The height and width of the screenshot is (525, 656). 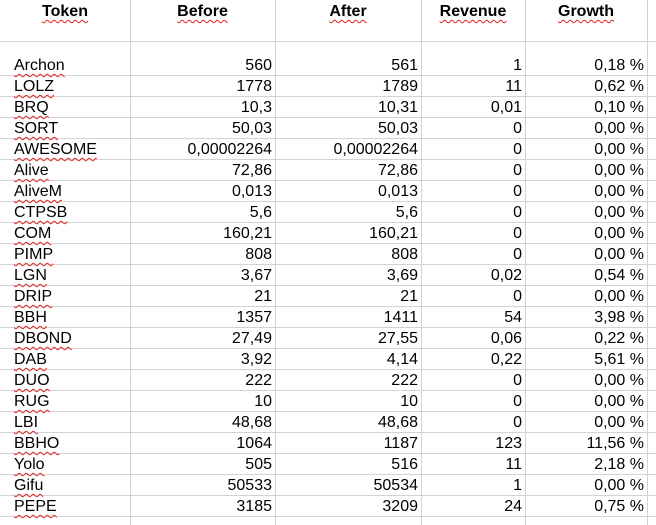 I want to click on cell-before: 3,92, so click(x=256, y=359).